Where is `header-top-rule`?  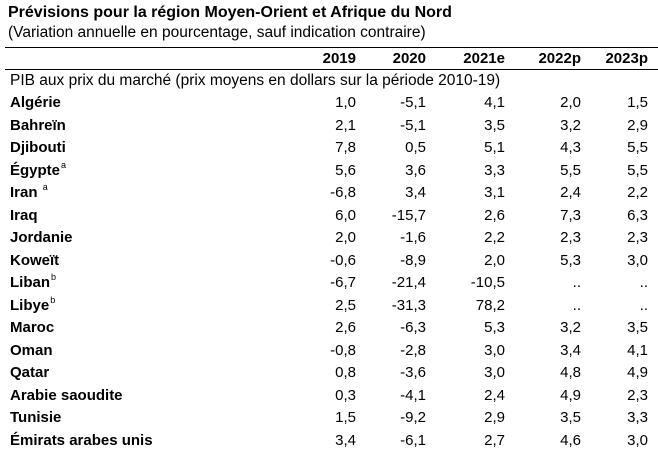 header-top-rule is located at coordinates (331, 47).